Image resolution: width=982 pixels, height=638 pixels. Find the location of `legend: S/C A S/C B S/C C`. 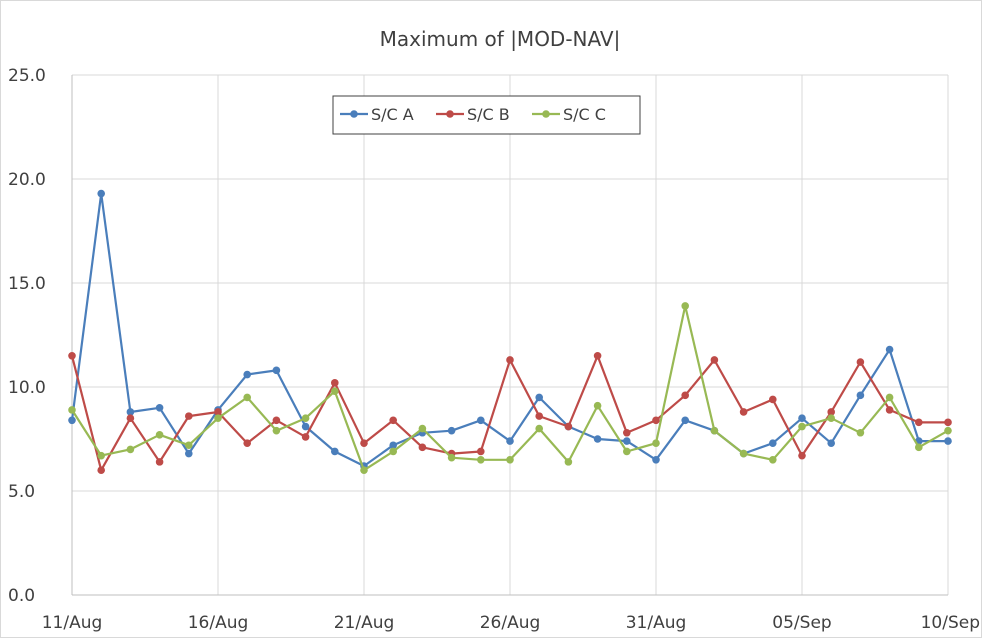

legend: S/C A S/C B S/C C is located at coordinates (486, 115).